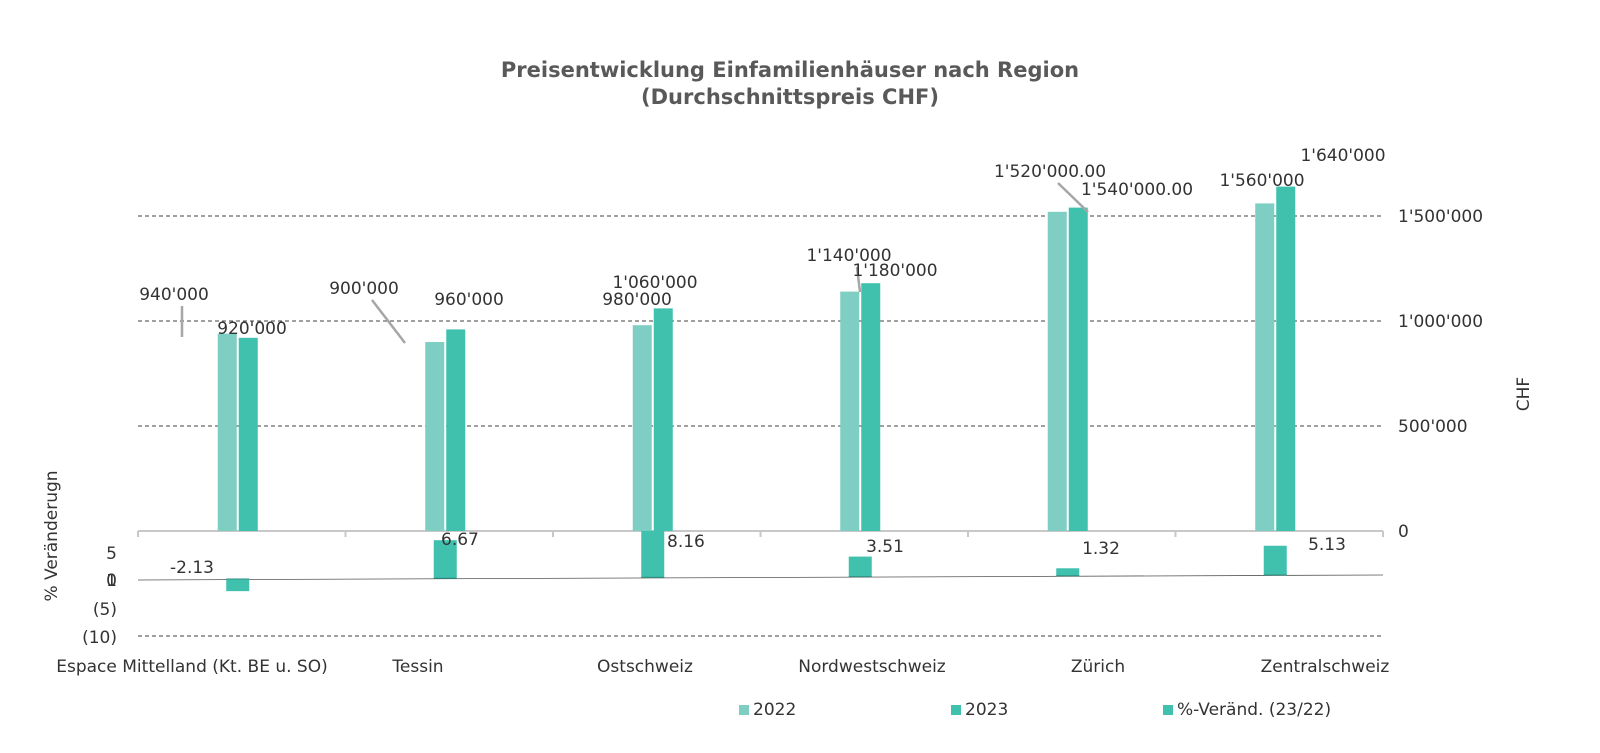 This screenshot has height=753, width=1600. Describe the element at coordinates (1035, 710) in the screenshot. I see `legend: 2022 2023 %-Veränd. (23/22)` at that location.